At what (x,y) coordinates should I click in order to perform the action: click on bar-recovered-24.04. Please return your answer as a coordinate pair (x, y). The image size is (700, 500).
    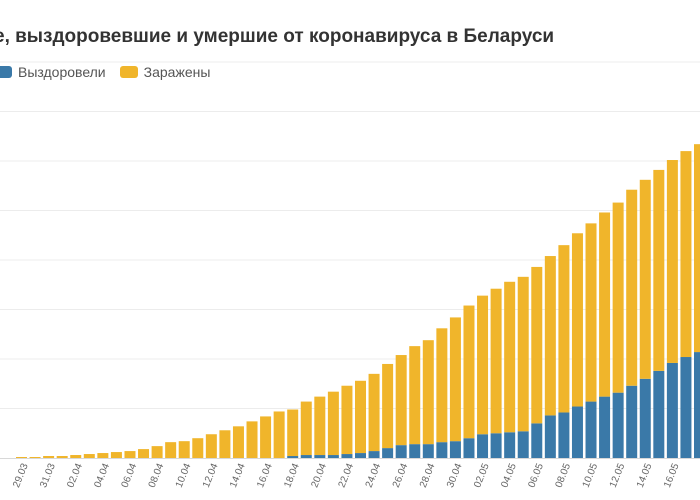
    Looking at the image, I should click on (374, 454).